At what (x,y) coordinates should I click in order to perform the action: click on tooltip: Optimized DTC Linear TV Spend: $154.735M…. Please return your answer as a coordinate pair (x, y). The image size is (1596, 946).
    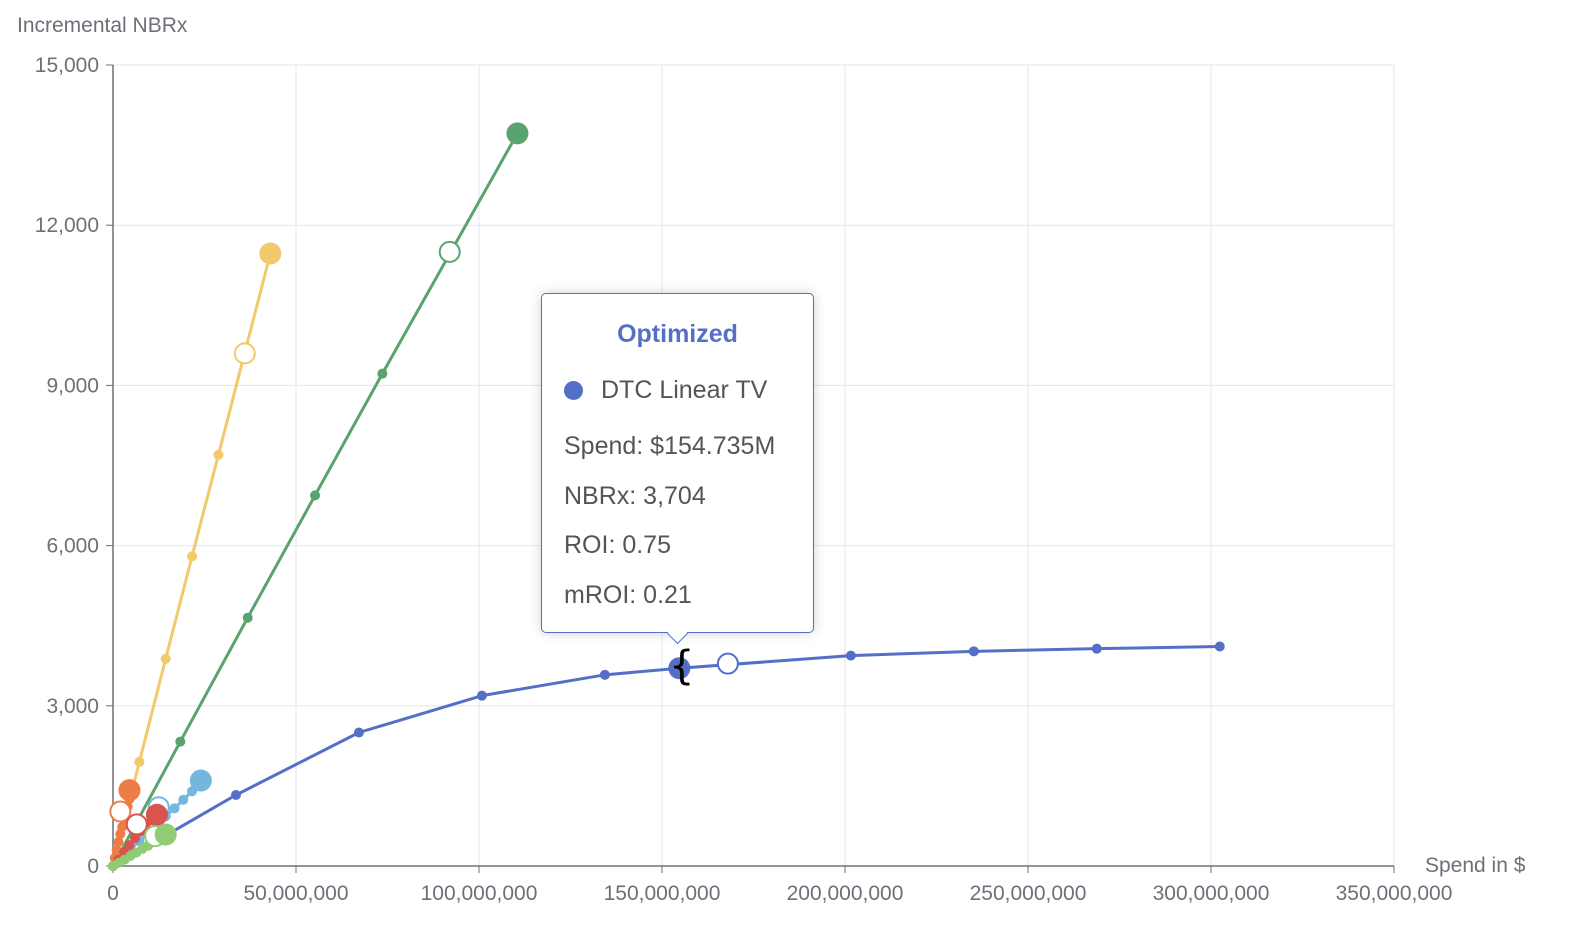
    Looking at the image, I should click on (677, 469).